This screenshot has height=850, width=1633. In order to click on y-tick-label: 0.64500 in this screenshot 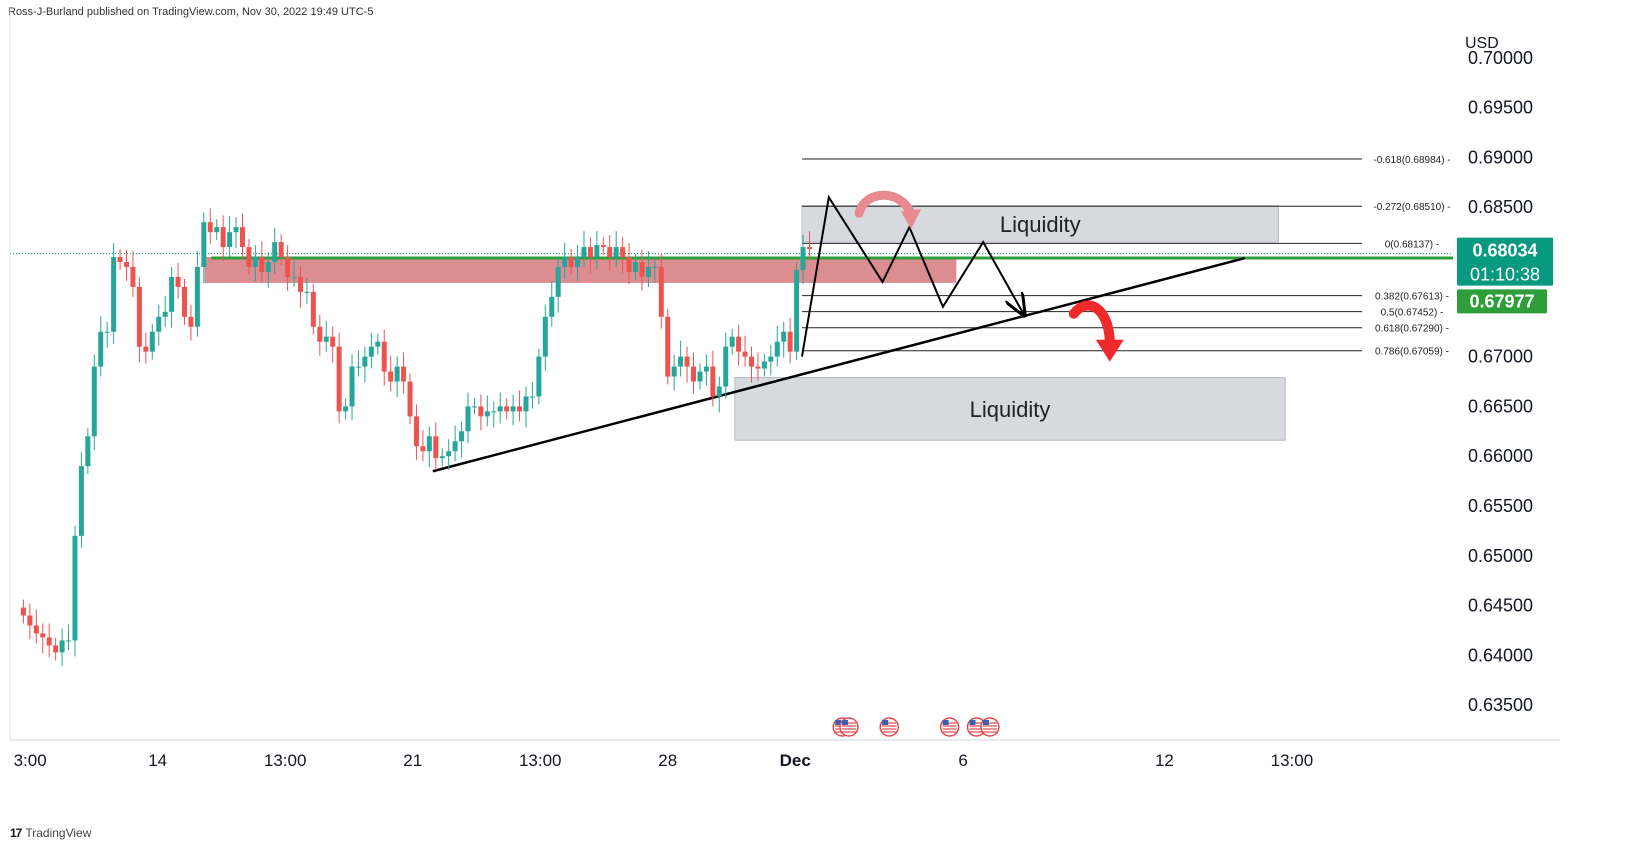, I will do `click(1500, 606)`.